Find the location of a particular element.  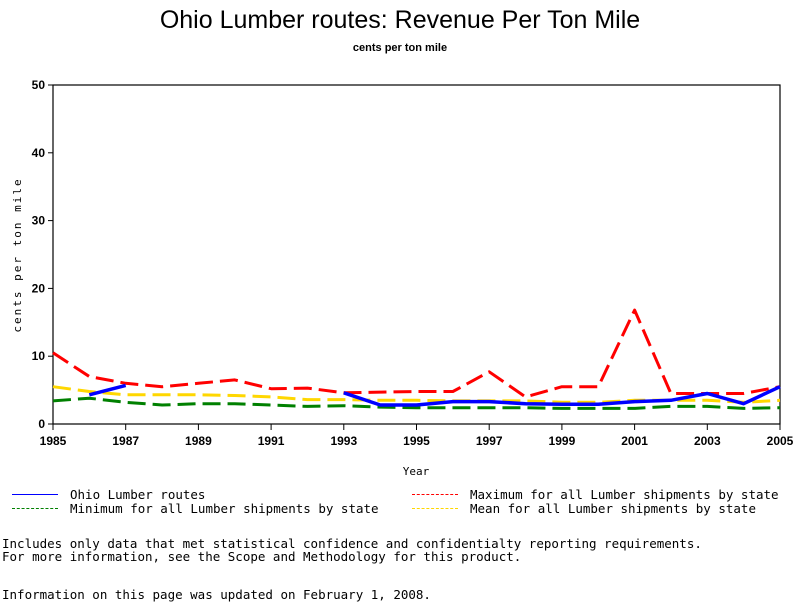

legend-item-mean: Mean for all Lumber shipments by state is located at coordinates (584, 508).